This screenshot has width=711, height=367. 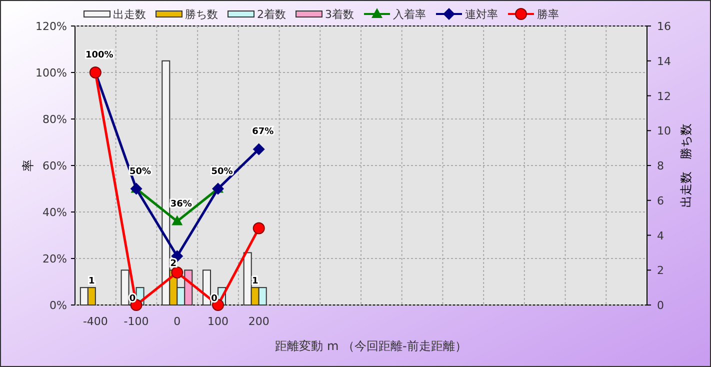 I want to click on legend-label: 出走数, so click(x=129, y=14).